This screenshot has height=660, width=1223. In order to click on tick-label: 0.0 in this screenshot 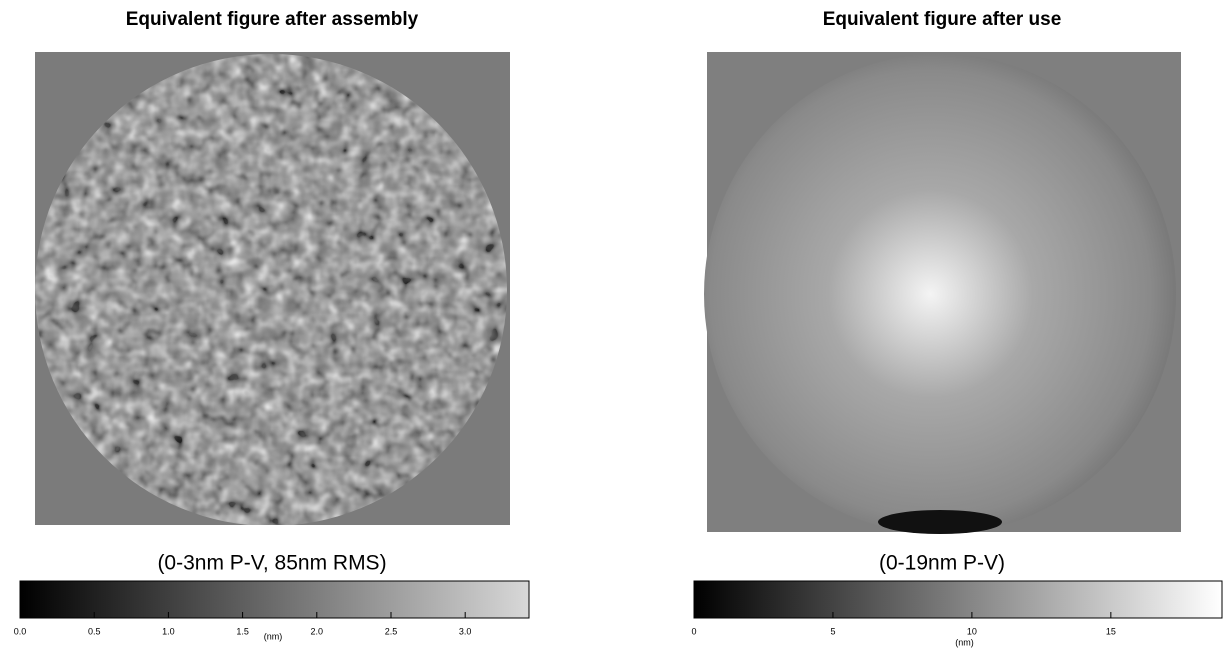, I will do `click(20, 631)`.